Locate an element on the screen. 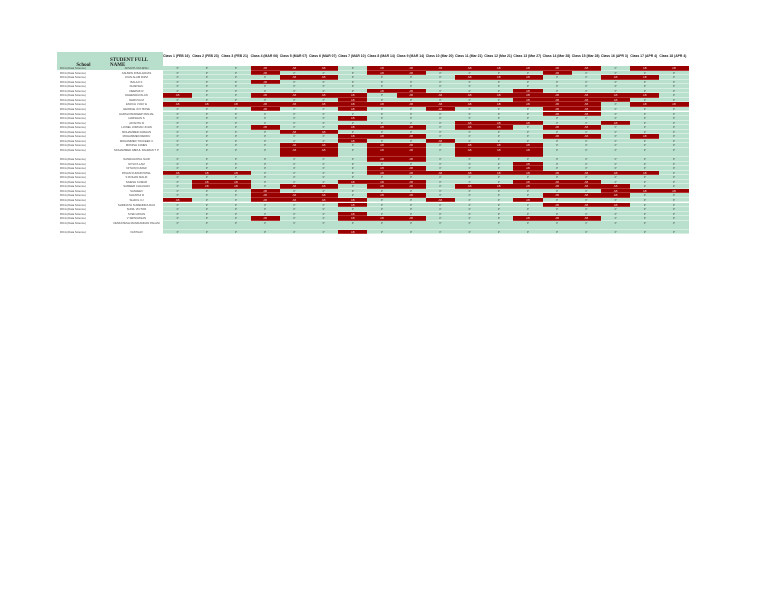 This screenshot has width=768, height=594. student-name-cell: MOHAMMED TOUFEEK C is located at coordinates (136, 140).